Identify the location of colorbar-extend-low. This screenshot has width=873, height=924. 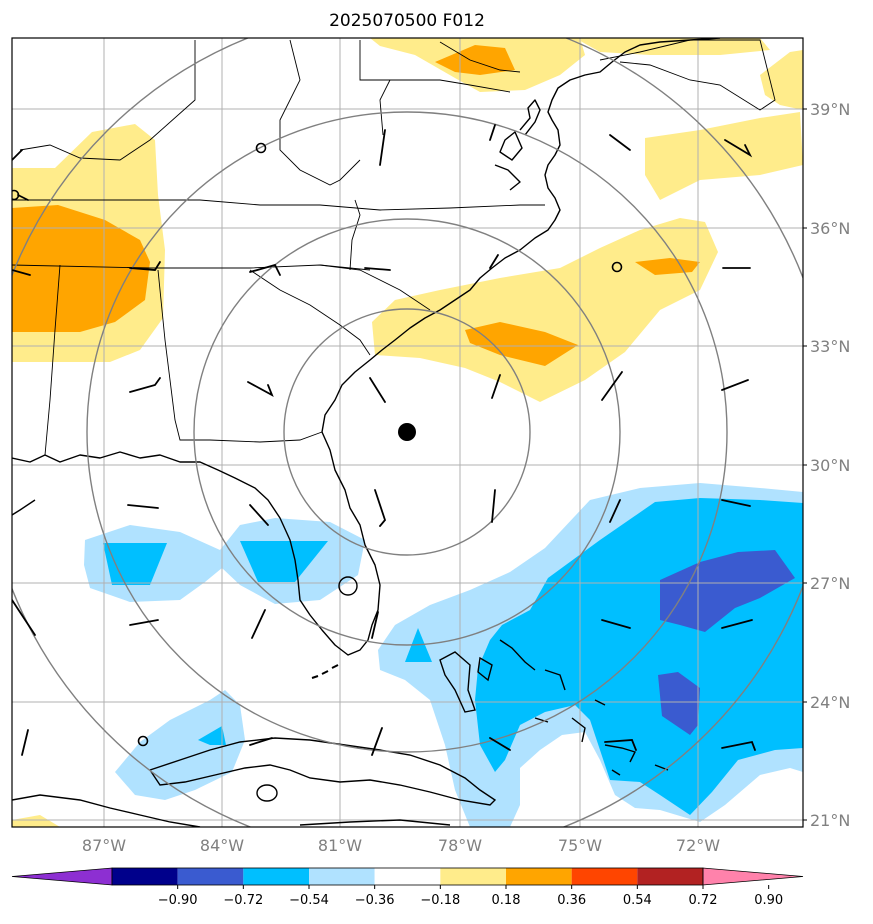
(62, 876).